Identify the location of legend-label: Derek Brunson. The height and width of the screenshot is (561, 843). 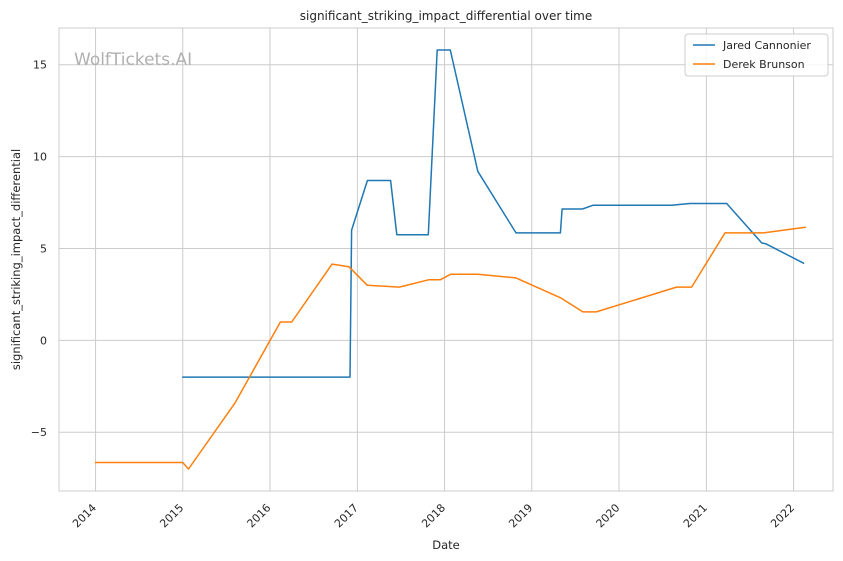
(764, 64).